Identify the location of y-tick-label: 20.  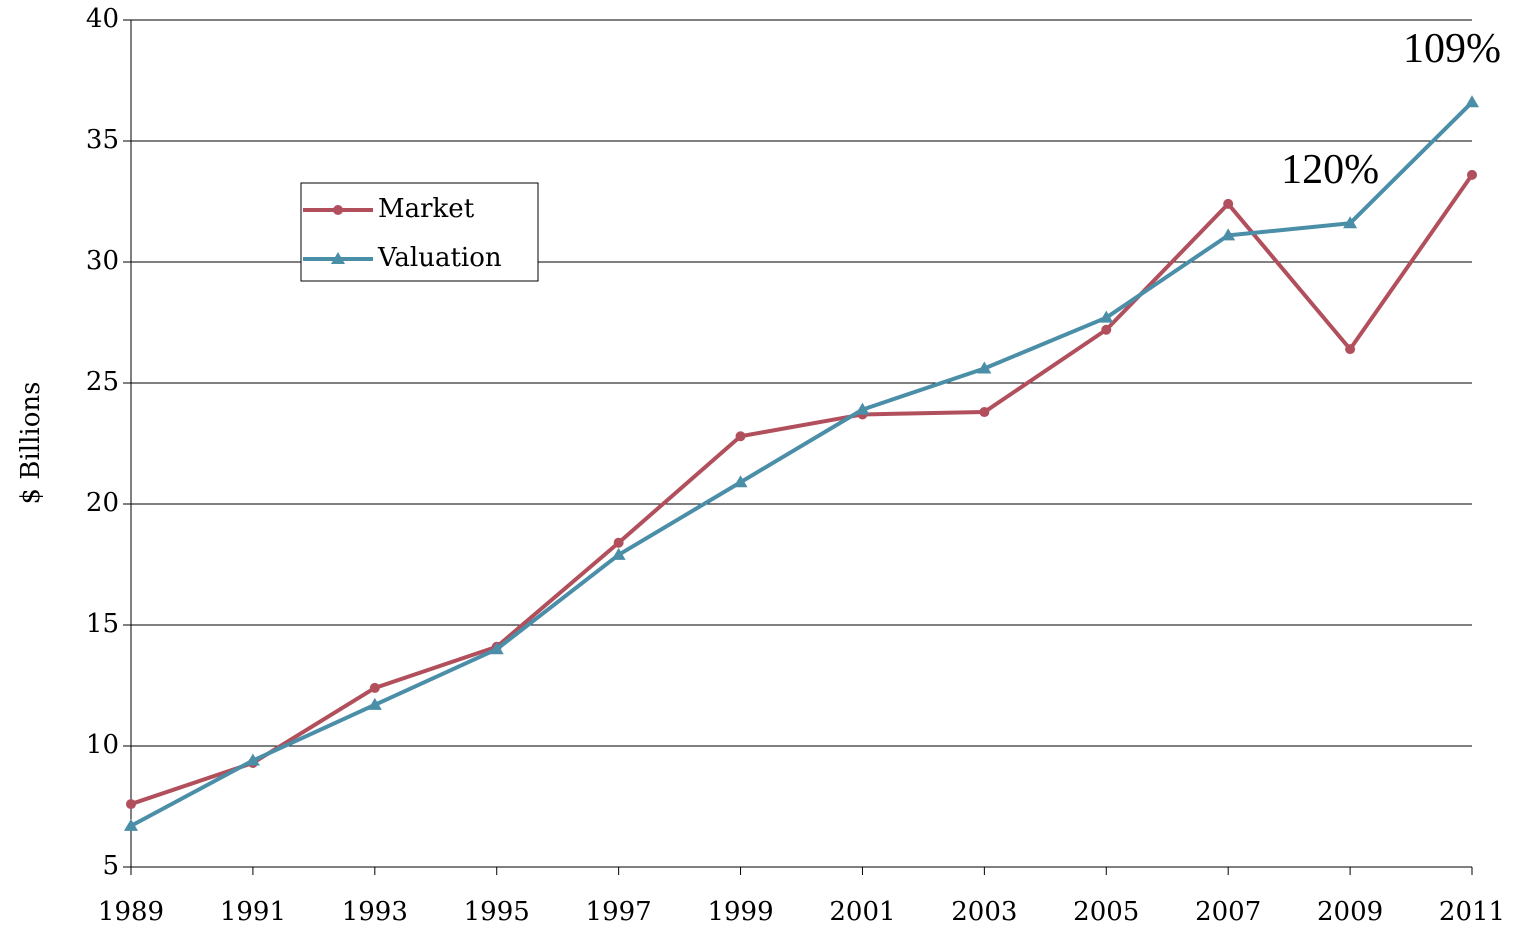
(102, 503).